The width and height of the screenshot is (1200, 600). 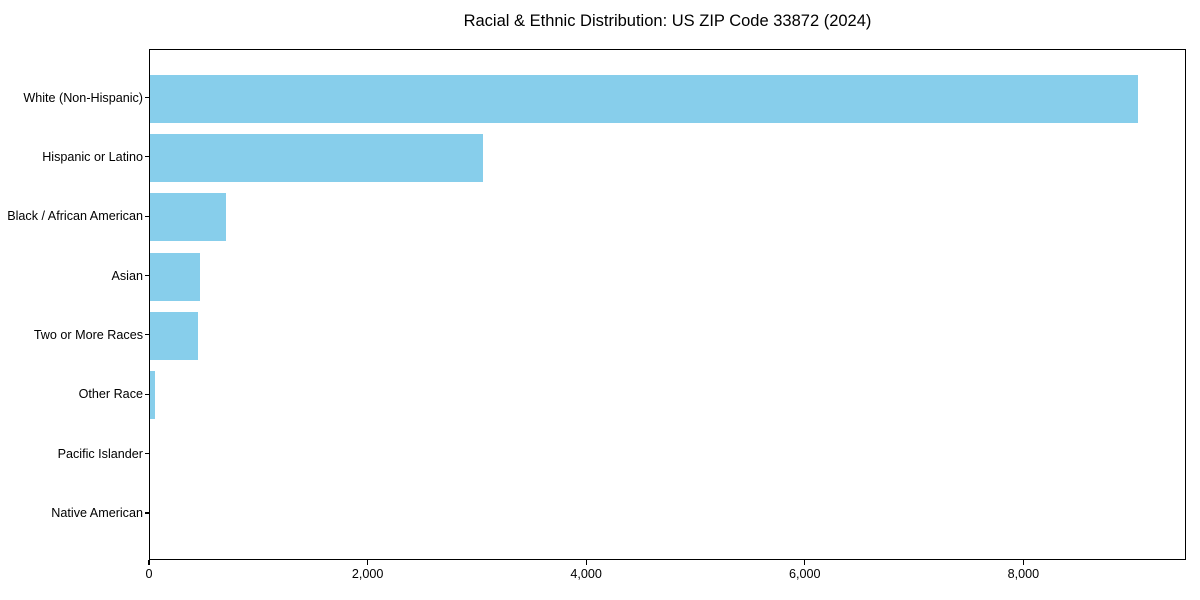 I want to click on y-tick-label: Pacific Islander, so click(x=100, y=453).